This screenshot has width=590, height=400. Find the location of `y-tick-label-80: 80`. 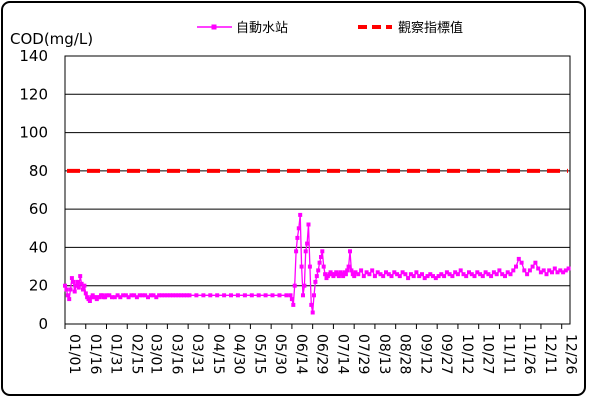

y-tick-label-80: 80 is located at coordinates (38, 171).